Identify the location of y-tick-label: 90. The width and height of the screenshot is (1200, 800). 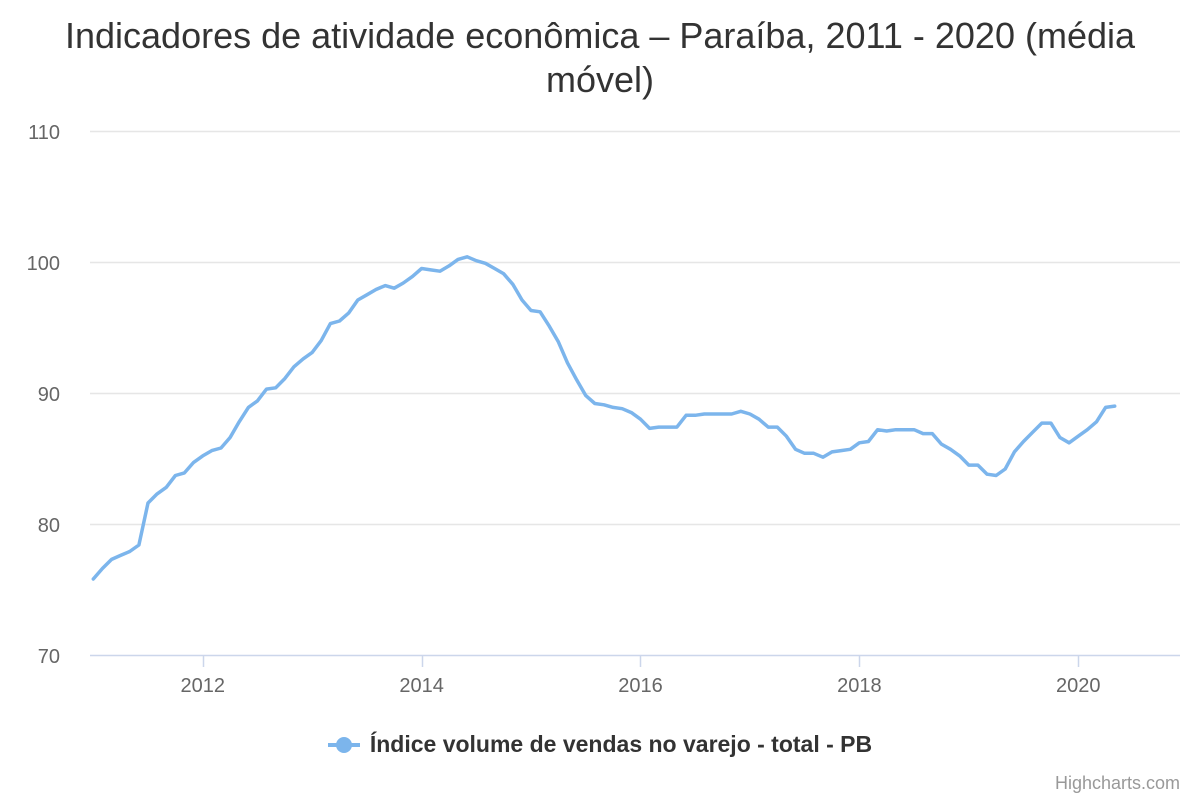
(49, 395).